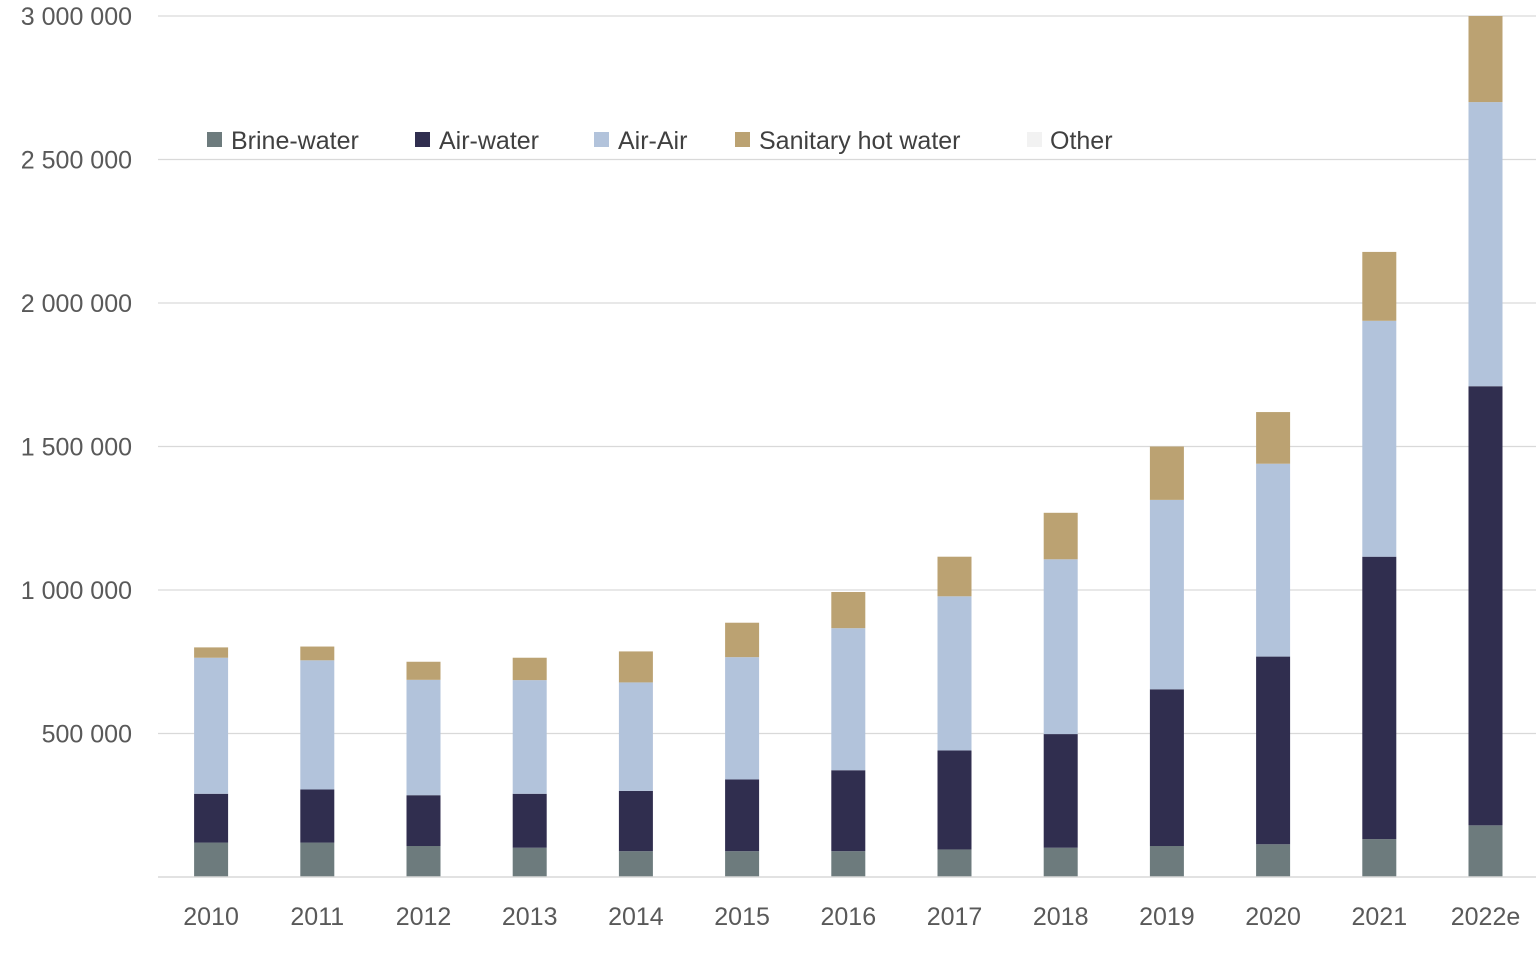  Describe the element at coordinates (1273, 917) in the screenshot. I see `x-tick-label: 2020` at that location.